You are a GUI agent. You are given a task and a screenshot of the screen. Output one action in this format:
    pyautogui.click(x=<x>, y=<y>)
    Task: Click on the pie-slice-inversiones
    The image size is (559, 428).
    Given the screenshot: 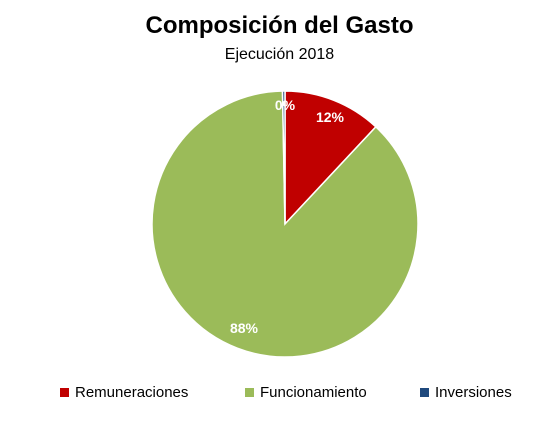 What is the action you would take?
    pyautogui.click(x=283, y=157)
    